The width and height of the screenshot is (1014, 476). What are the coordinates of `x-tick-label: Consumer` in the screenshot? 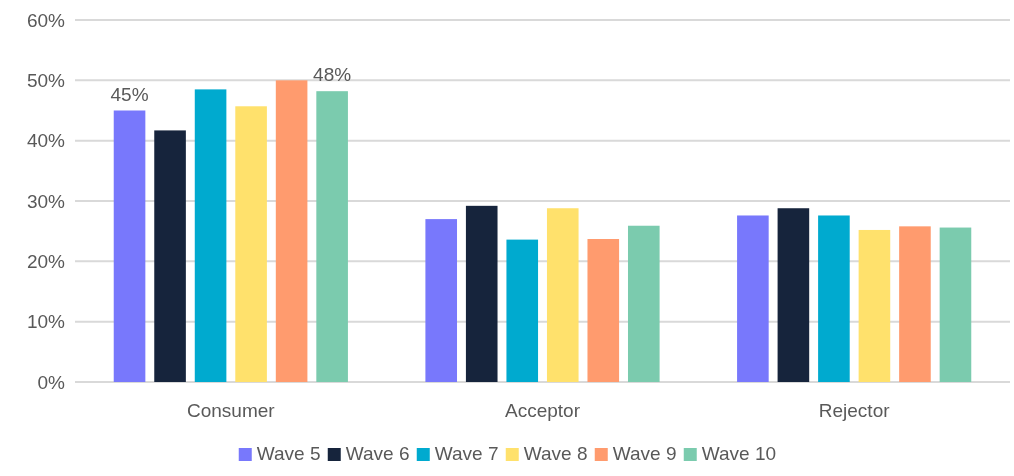 It's located at (231, 410).